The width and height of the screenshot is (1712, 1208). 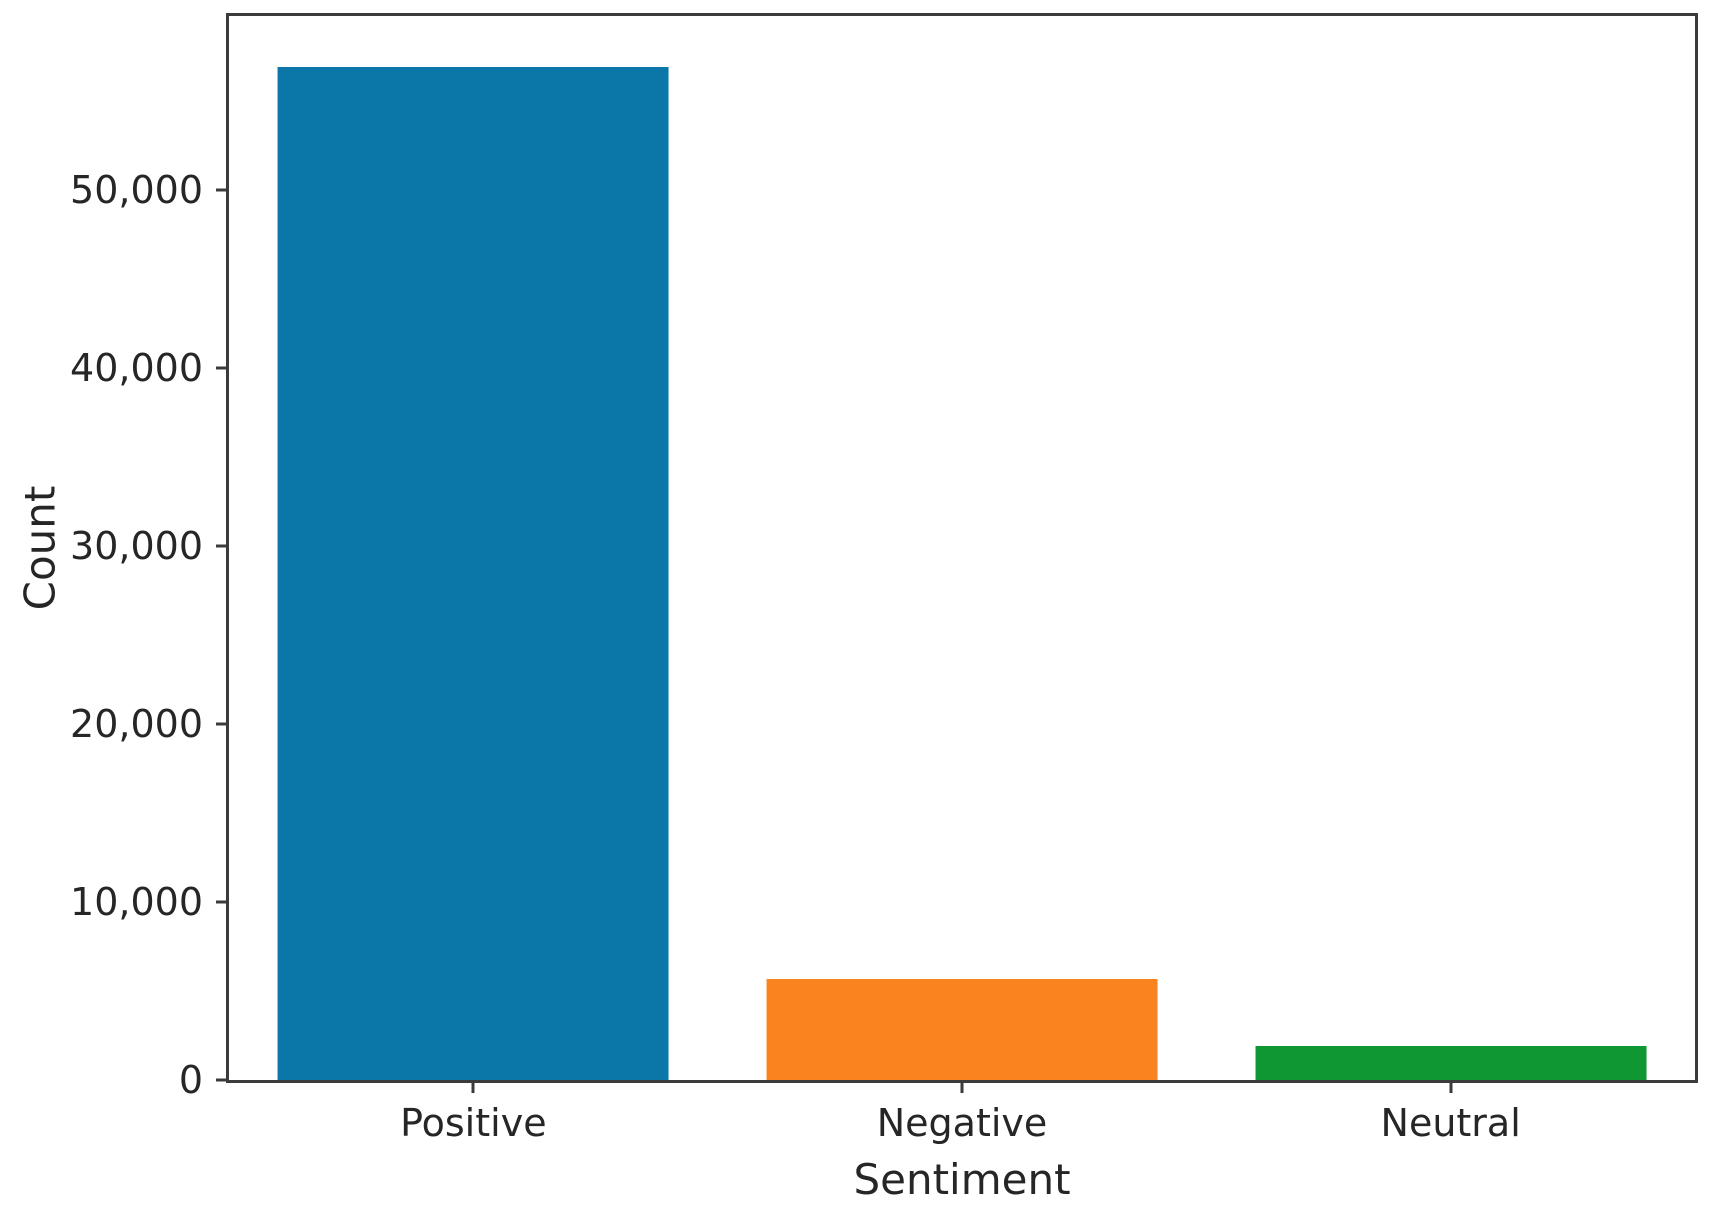 What do you see at coordinates (473, 1086) in the screenshot?
I see `x-tick-positive` at bounding box center [473, 1086].